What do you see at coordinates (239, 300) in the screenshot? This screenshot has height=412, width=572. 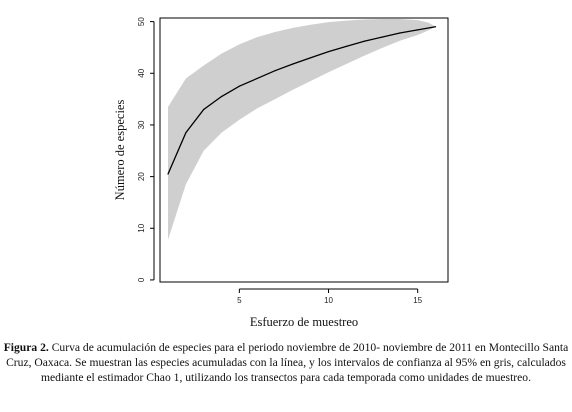 I see `x-tick-label: 5` at bounding box center [239, 300].